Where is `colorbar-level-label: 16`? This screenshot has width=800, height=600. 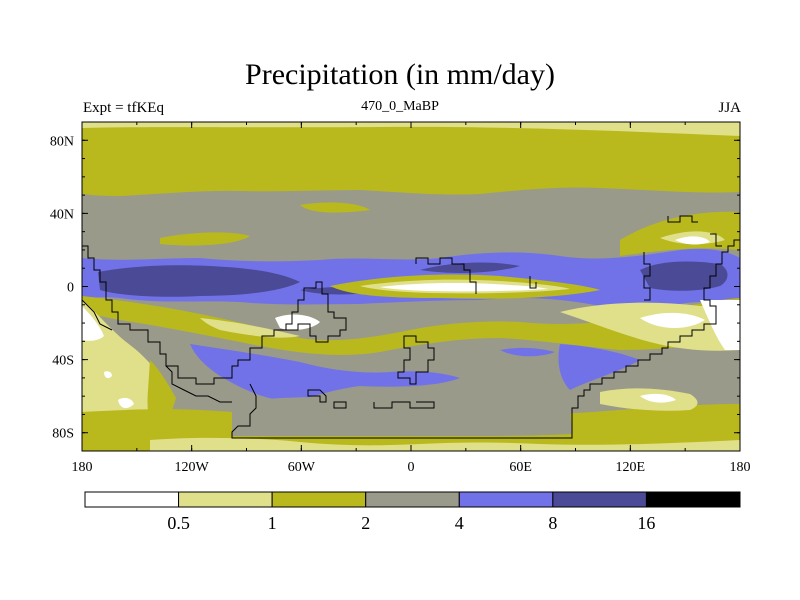 colorbar-level-label: 16 is located at coordinates (646, 523).